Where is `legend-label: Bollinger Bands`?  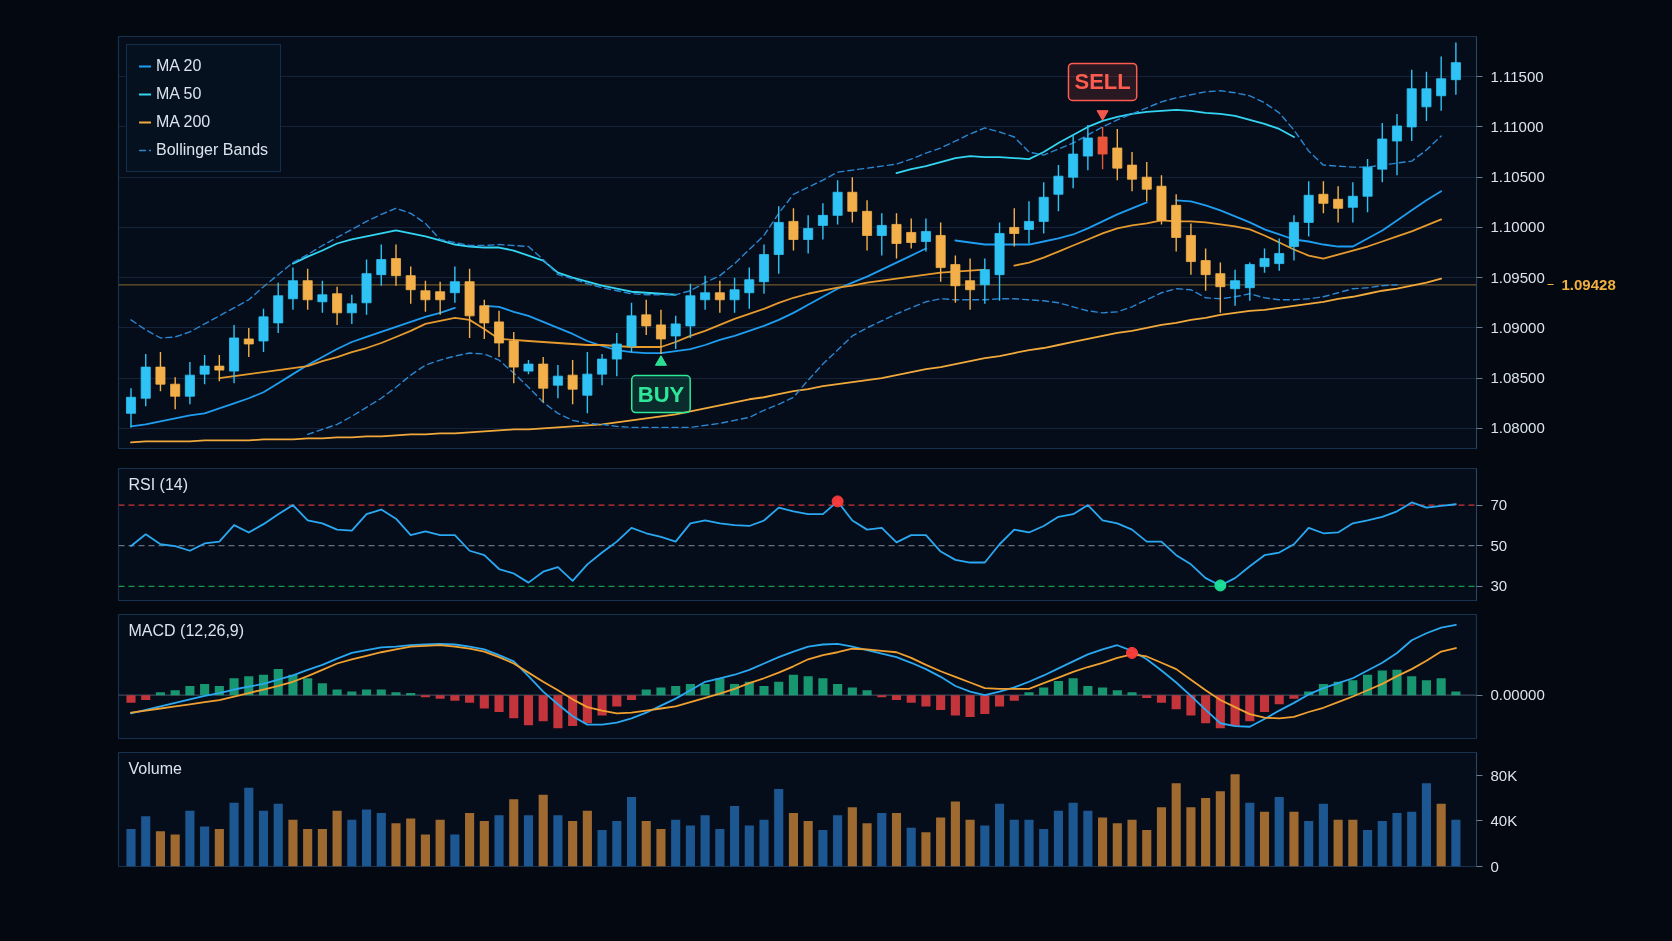 legend-label: Bollinger Bands is located at coordinates (212, 150).